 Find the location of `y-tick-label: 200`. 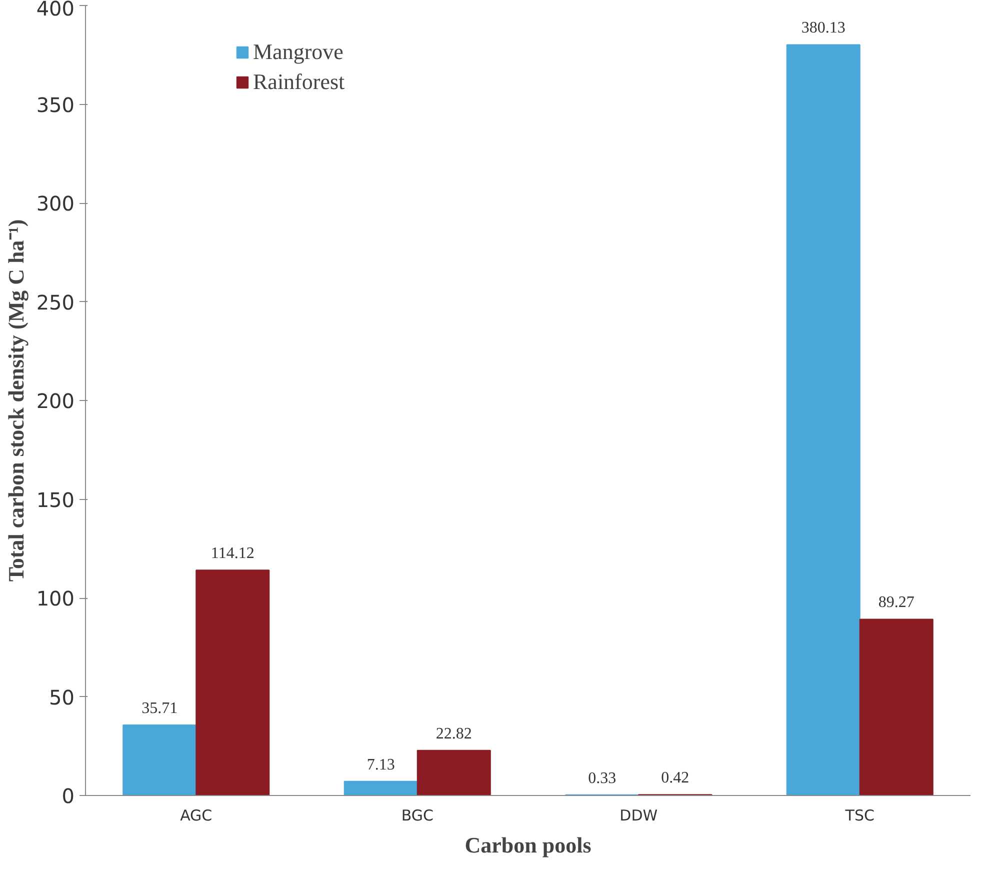

y-tick-label: 200 is located at coordinates (55, 401).